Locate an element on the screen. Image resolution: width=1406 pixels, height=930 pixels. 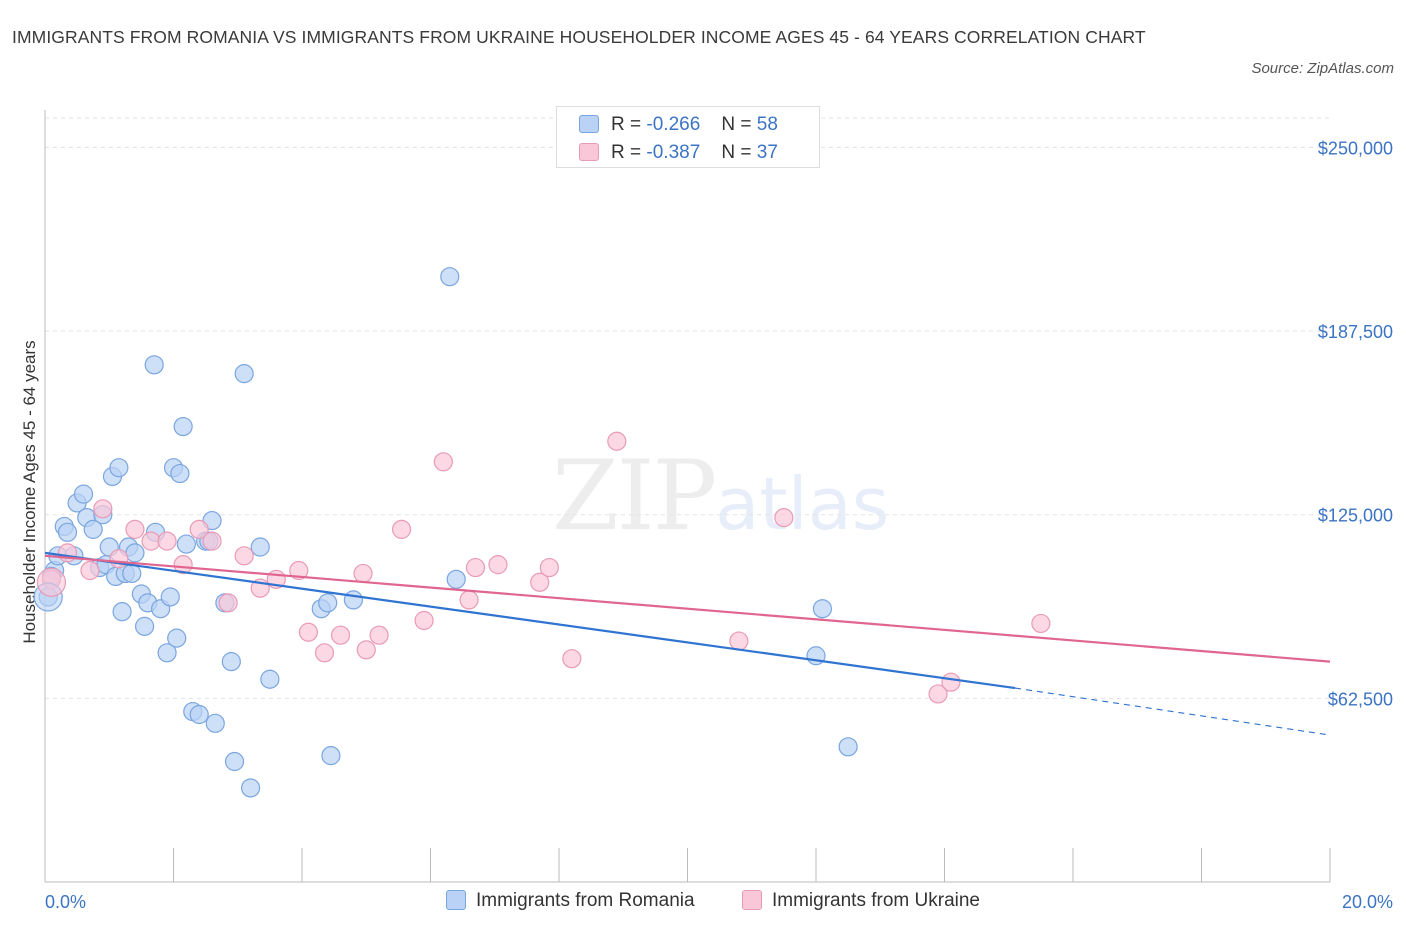
y-tick-label: $125,000 is located at coordinates (1355, 516).